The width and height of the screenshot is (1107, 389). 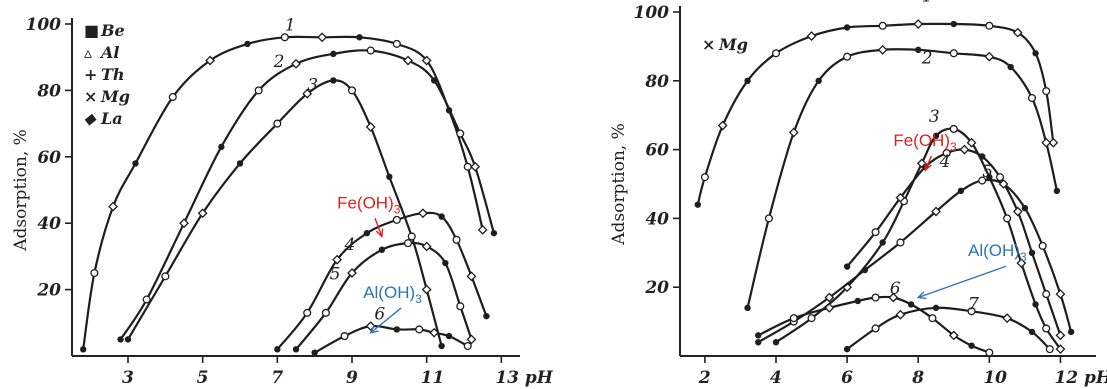 I want to click on x-tick-label: 6, so click(x=847, y=378).